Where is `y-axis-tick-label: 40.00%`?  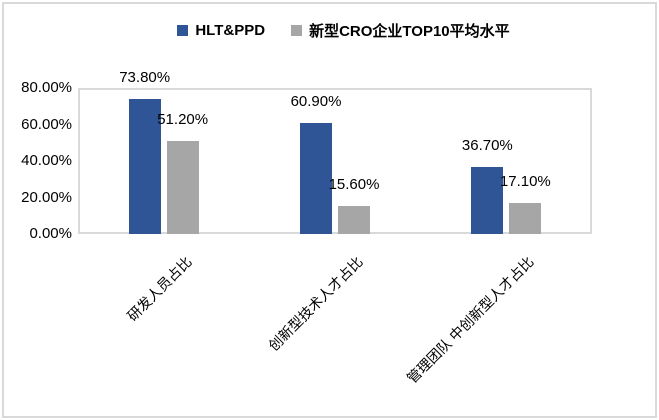
y-axis-tick-label: 40.00% is located at coordinates (46, 160).